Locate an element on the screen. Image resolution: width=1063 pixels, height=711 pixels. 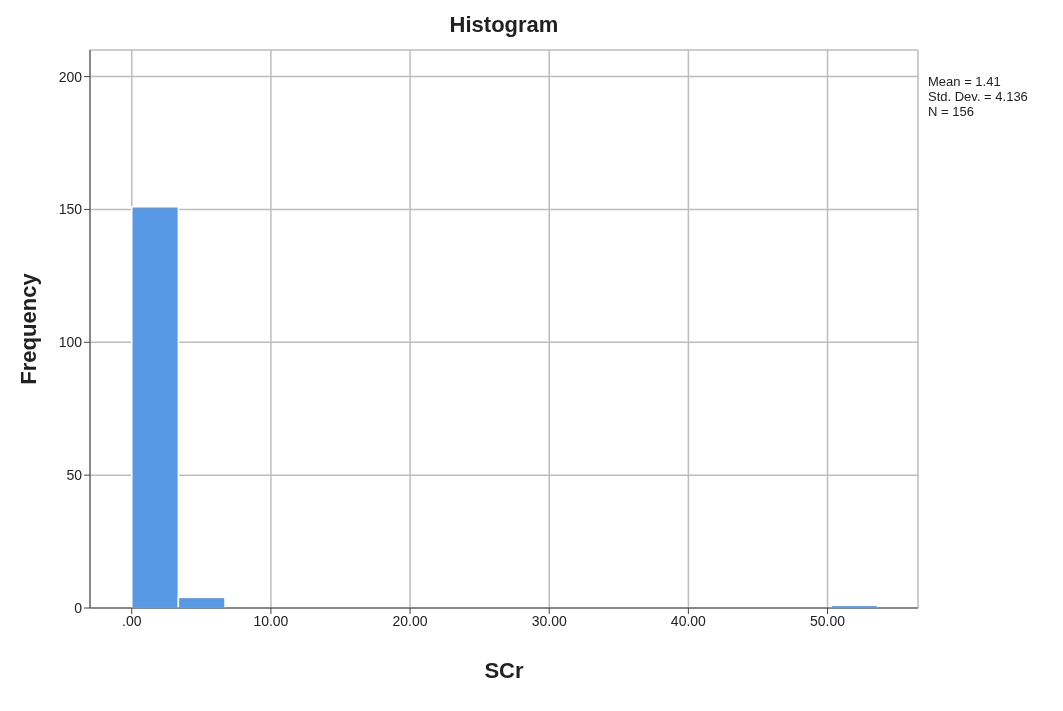
y-tick-label: 50 is located at coordinates (74, 475).